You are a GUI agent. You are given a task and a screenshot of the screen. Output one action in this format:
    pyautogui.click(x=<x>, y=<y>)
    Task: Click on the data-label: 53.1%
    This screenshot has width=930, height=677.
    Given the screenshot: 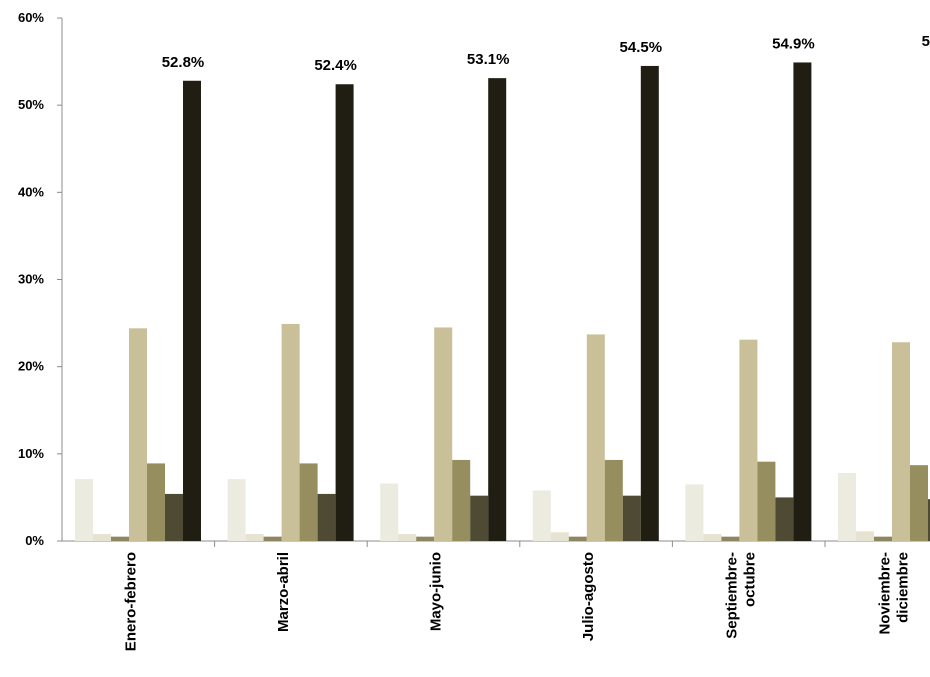 What is the action you would take?
    pyautogui.click(x=488, y=59)
    